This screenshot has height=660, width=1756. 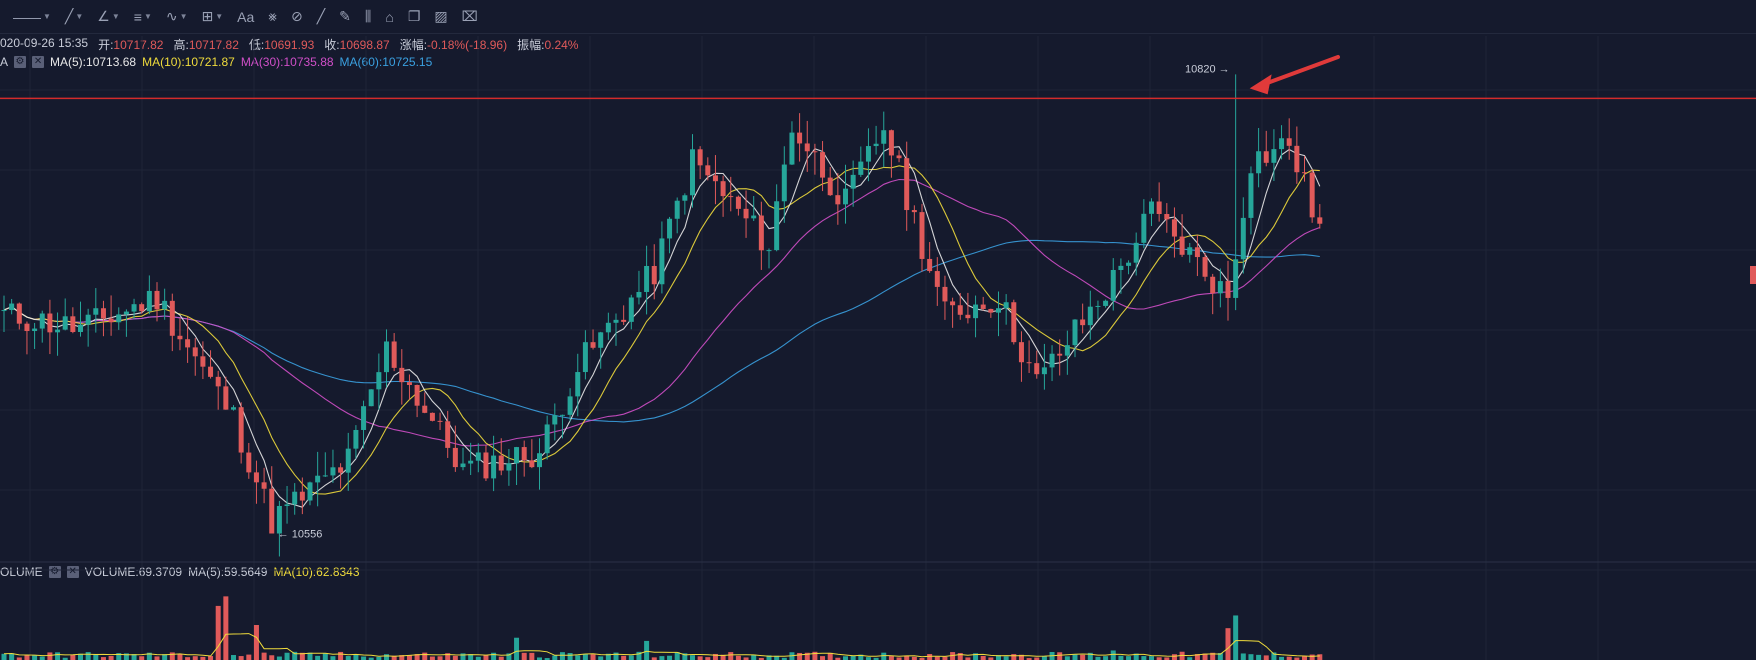 What do you see at coordinates (142, 16) in the screenshot?
I see `horizontal-lines-icon: ≡ ▼` at bounding box center [142, 16].